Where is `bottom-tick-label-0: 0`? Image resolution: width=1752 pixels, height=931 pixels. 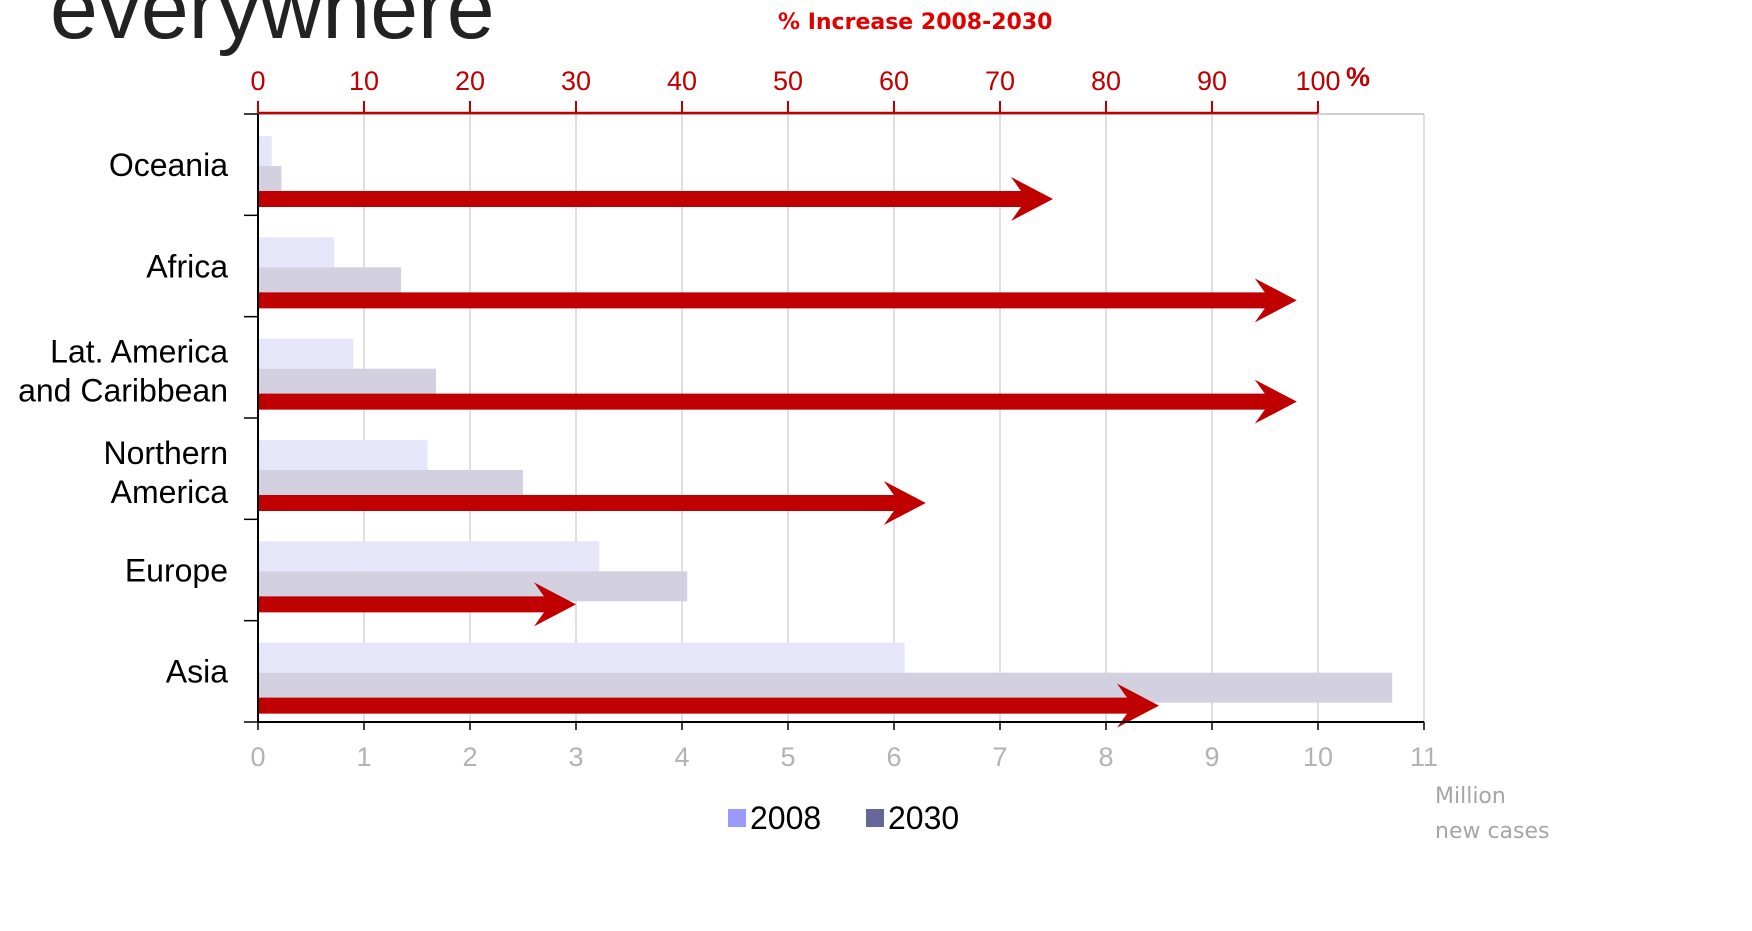 bottom-tick-label-0: 0 is located at coordinates (257, 757).